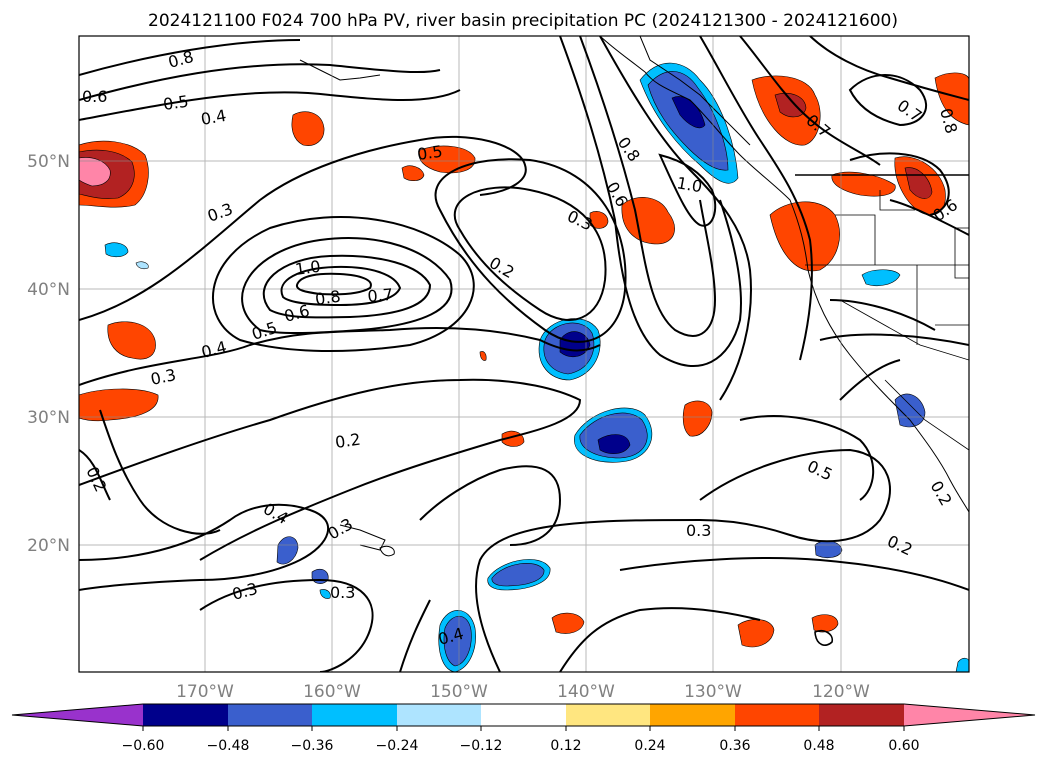 This screenshot has height=765, width=1047. I want to click on contour-label: 0.6, so click(94, 96).